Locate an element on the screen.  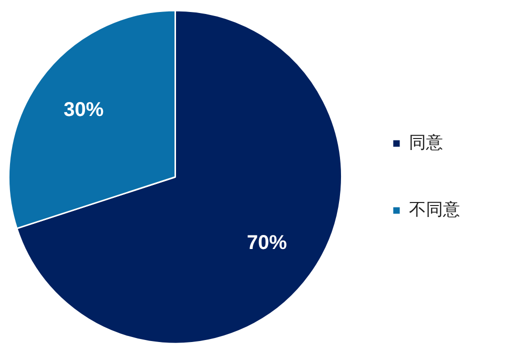
legend-label: 同意 is located at coordinates (426, 142).